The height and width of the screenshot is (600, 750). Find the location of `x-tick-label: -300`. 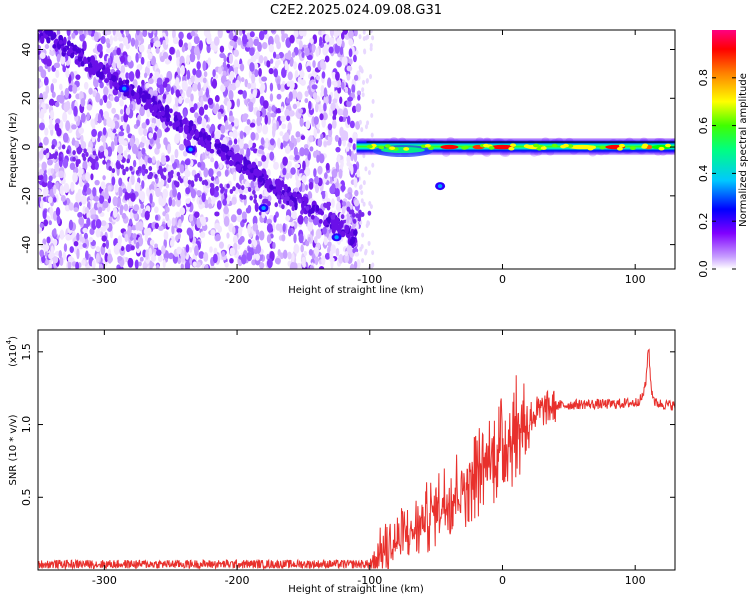

x-tick-label: -300 is located at coordinates (104, 580).